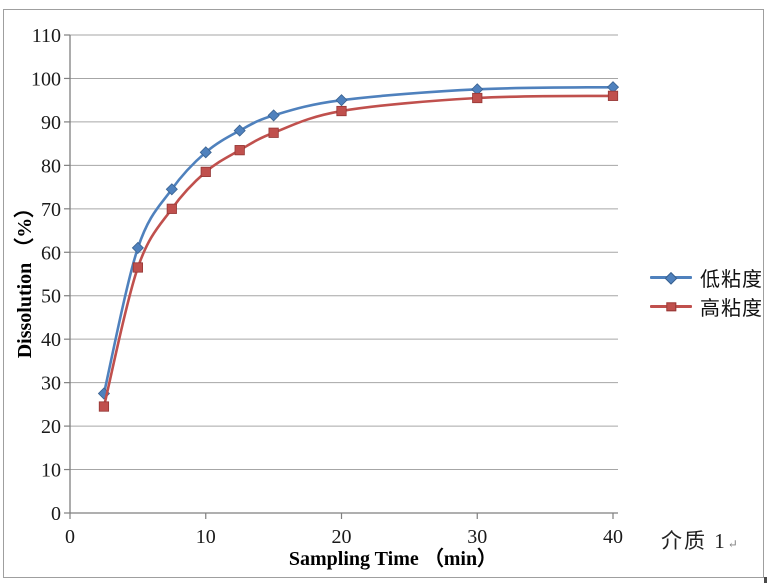 The width and height of the screenshot is (772, 587). What do you see at coordinates (46, 36) in the screenshot?
I see `y-tick-label: 110` at bounding box center [46, 36].